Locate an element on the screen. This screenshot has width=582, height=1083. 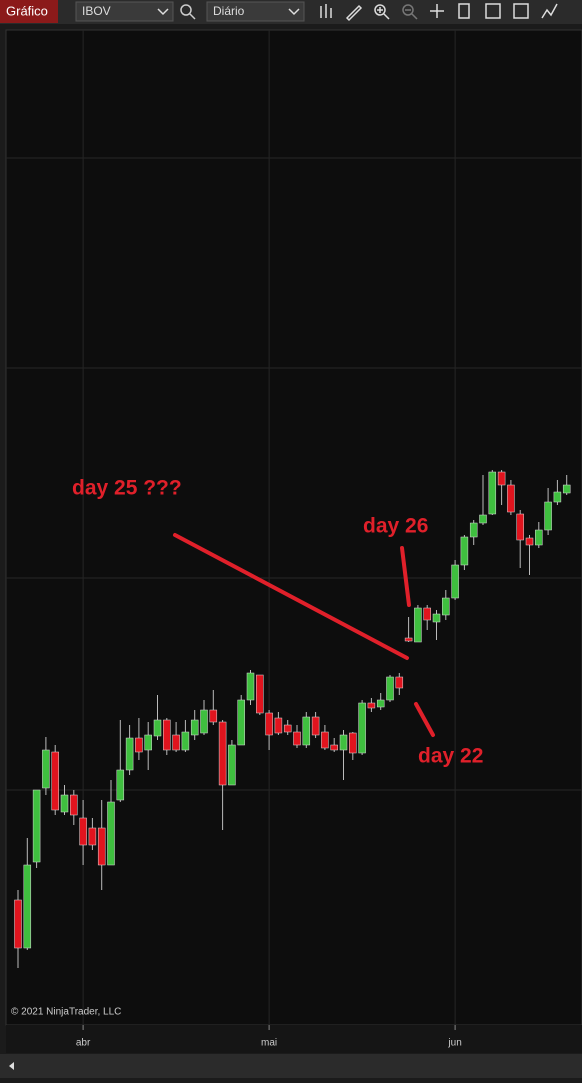
crosshair-icon is located at coordinates (437, 11).